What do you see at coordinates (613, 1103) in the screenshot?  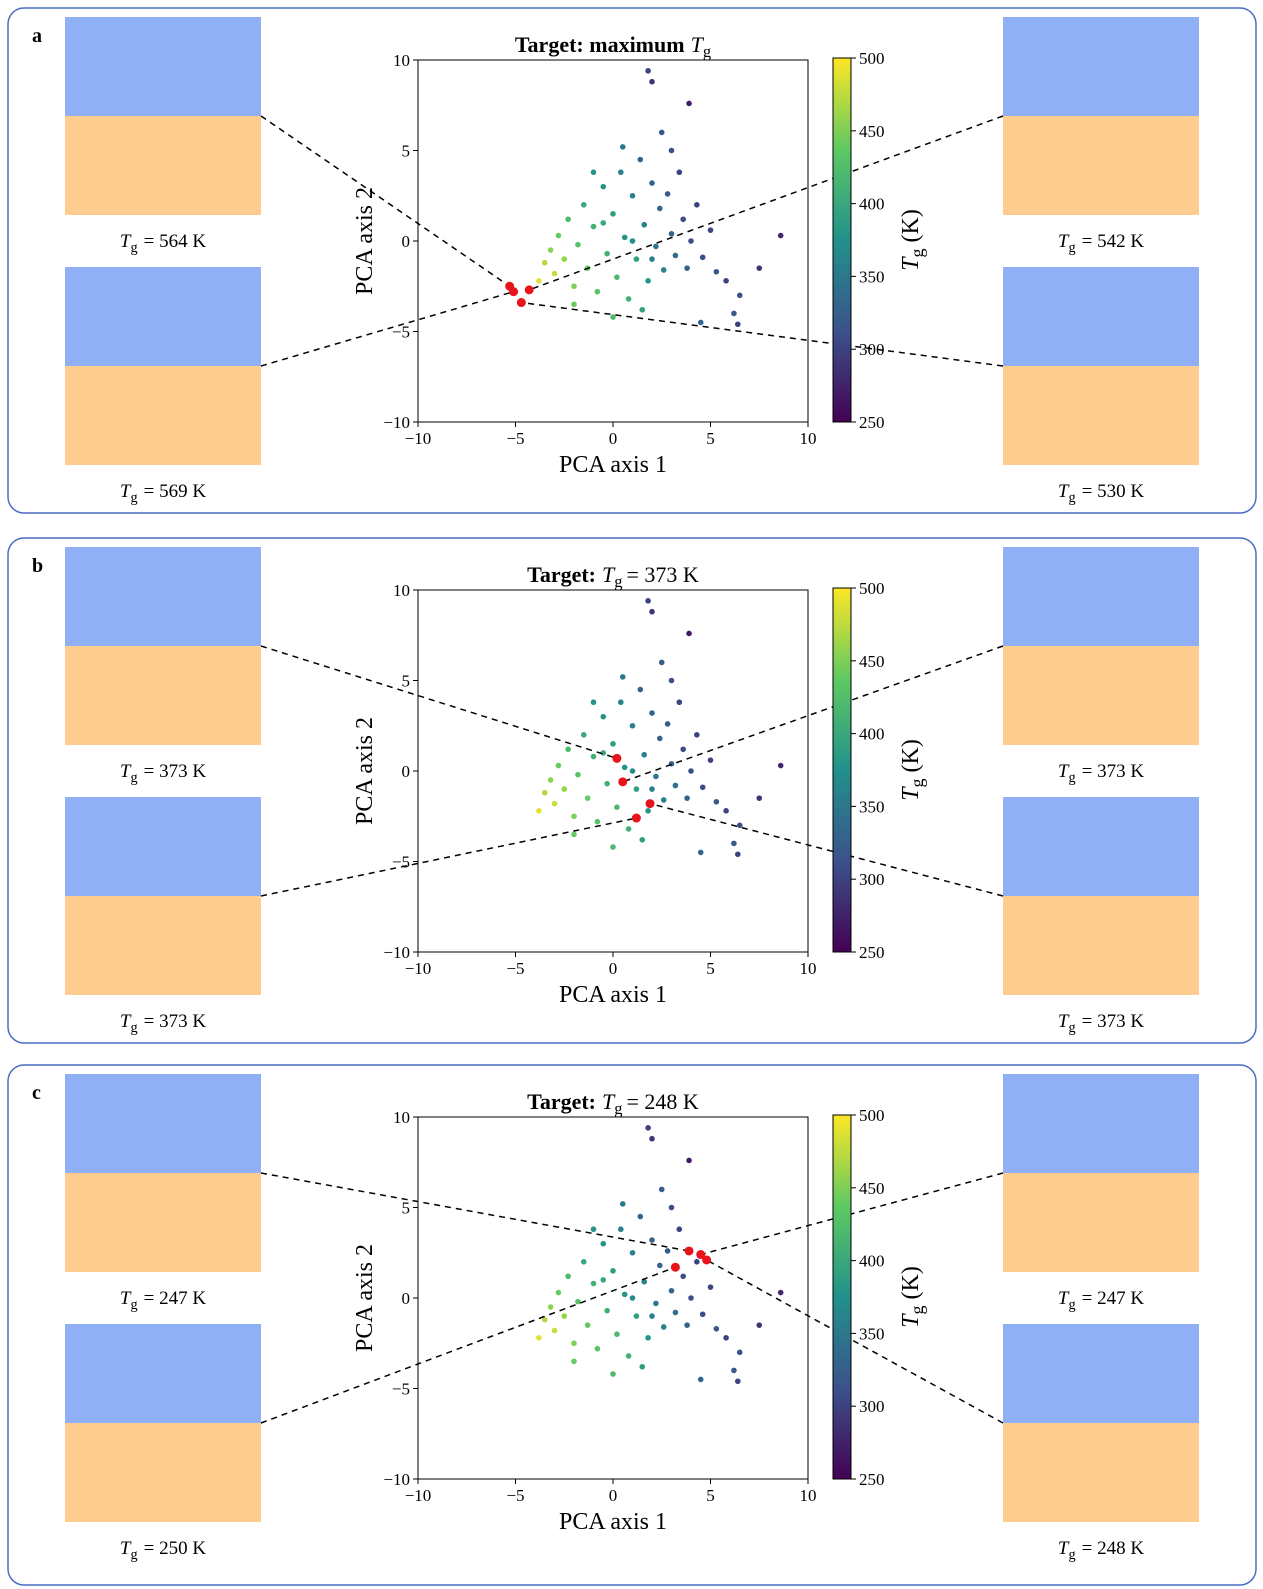 I see `chart-title: Target: Tg = 248 K` at bounding box center [613, 1103].